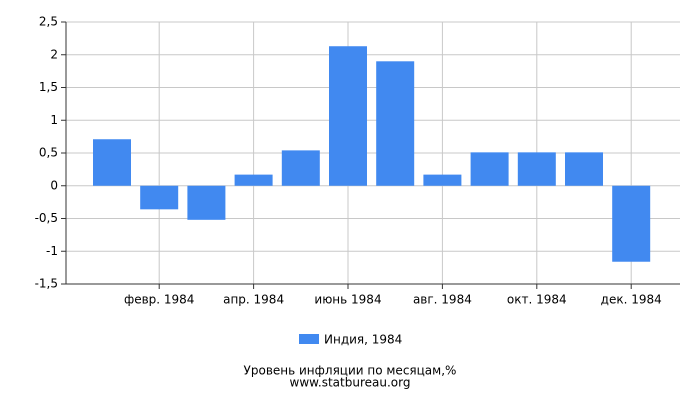 The width and height of the screenshot is (700, 404). Describe the element at coordinates (347, 300) in the screenshot. I see `x-tick-label: июнь 1984` at that location.